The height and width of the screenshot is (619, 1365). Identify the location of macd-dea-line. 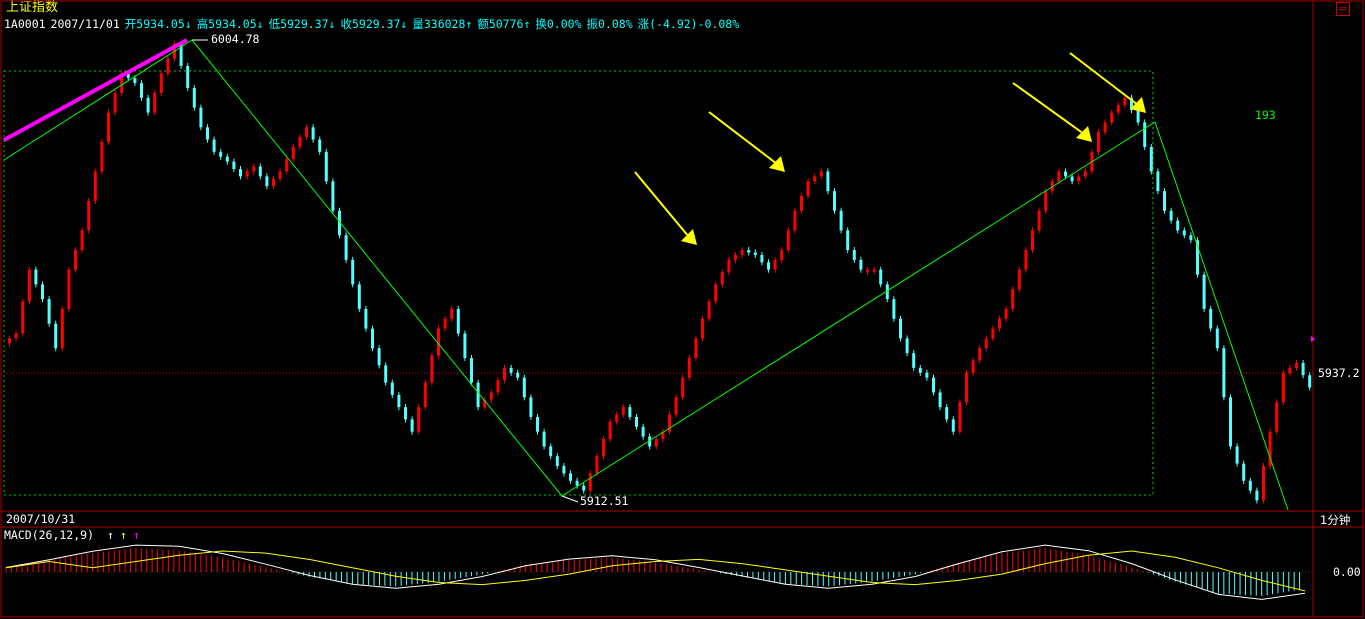
(655, 571).